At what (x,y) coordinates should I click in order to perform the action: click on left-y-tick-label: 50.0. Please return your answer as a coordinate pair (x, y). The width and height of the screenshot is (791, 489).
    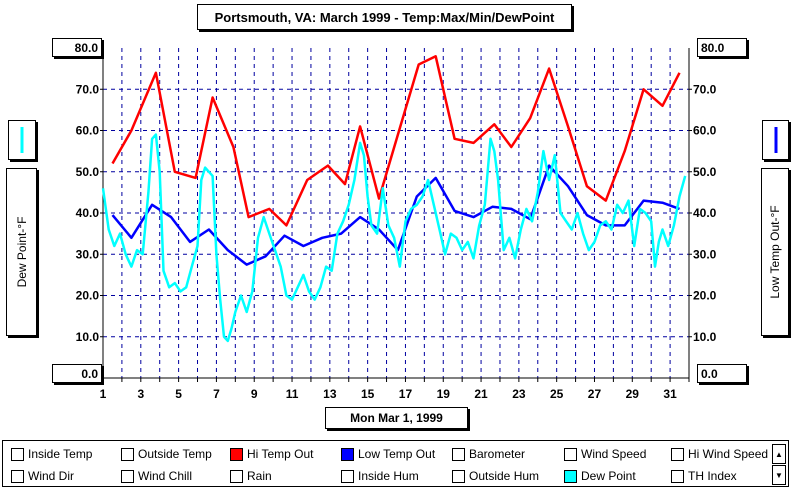
    Looking at the image, I should click on (88, 172).